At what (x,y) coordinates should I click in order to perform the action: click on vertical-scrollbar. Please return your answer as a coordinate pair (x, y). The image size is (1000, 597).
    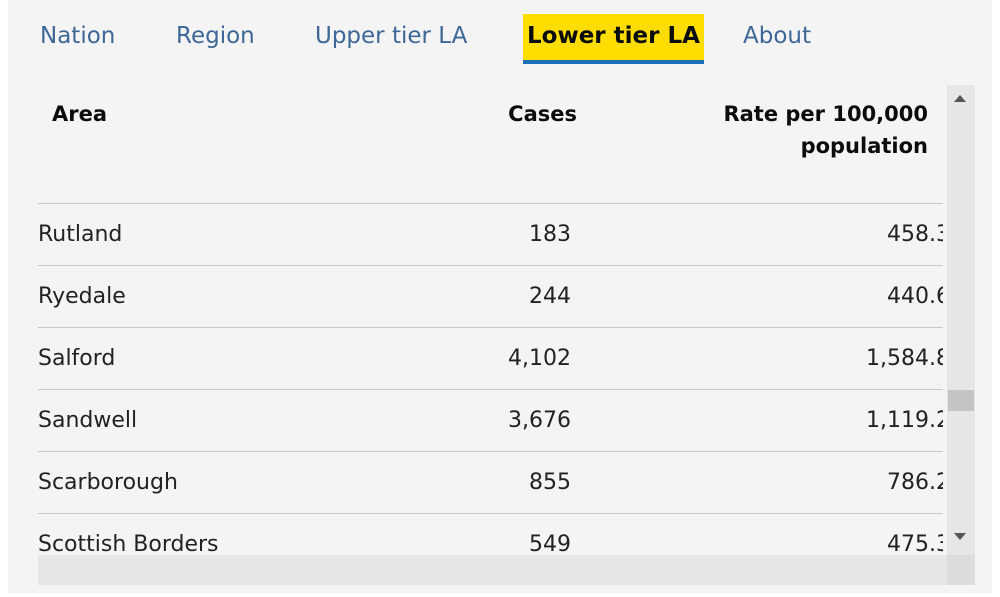
    Looking at the image, I should click on (961, 320).